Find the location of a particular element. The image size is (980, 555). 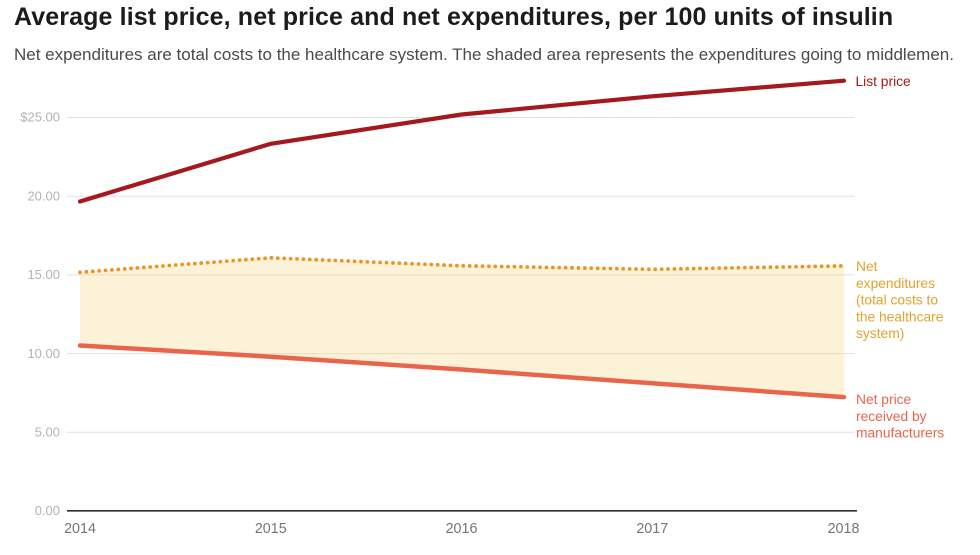

svg-text: List price is located at coordinates (884, 81).